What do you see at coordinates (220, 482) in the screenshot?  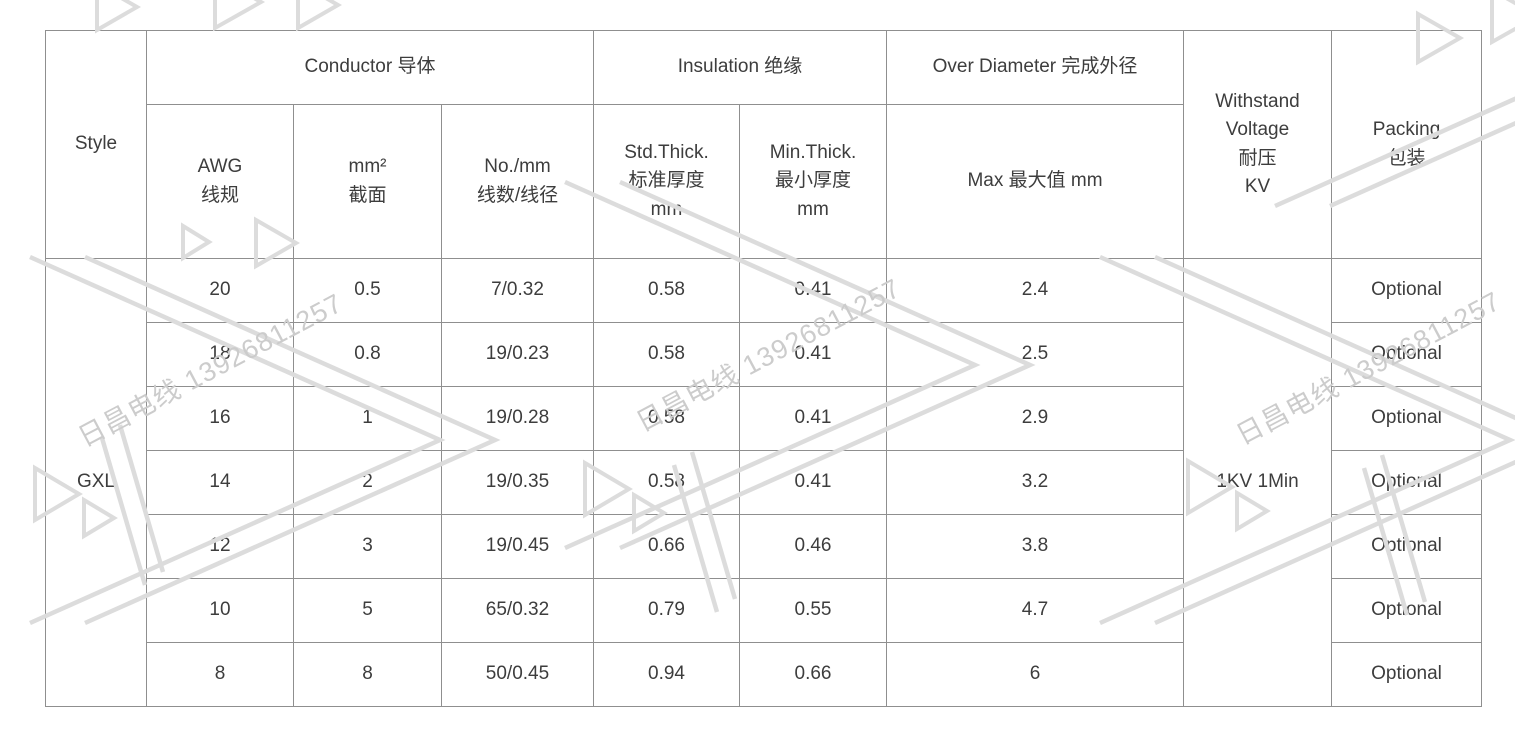 I see `cell-awg: 14` at bounding box center [220, 482].